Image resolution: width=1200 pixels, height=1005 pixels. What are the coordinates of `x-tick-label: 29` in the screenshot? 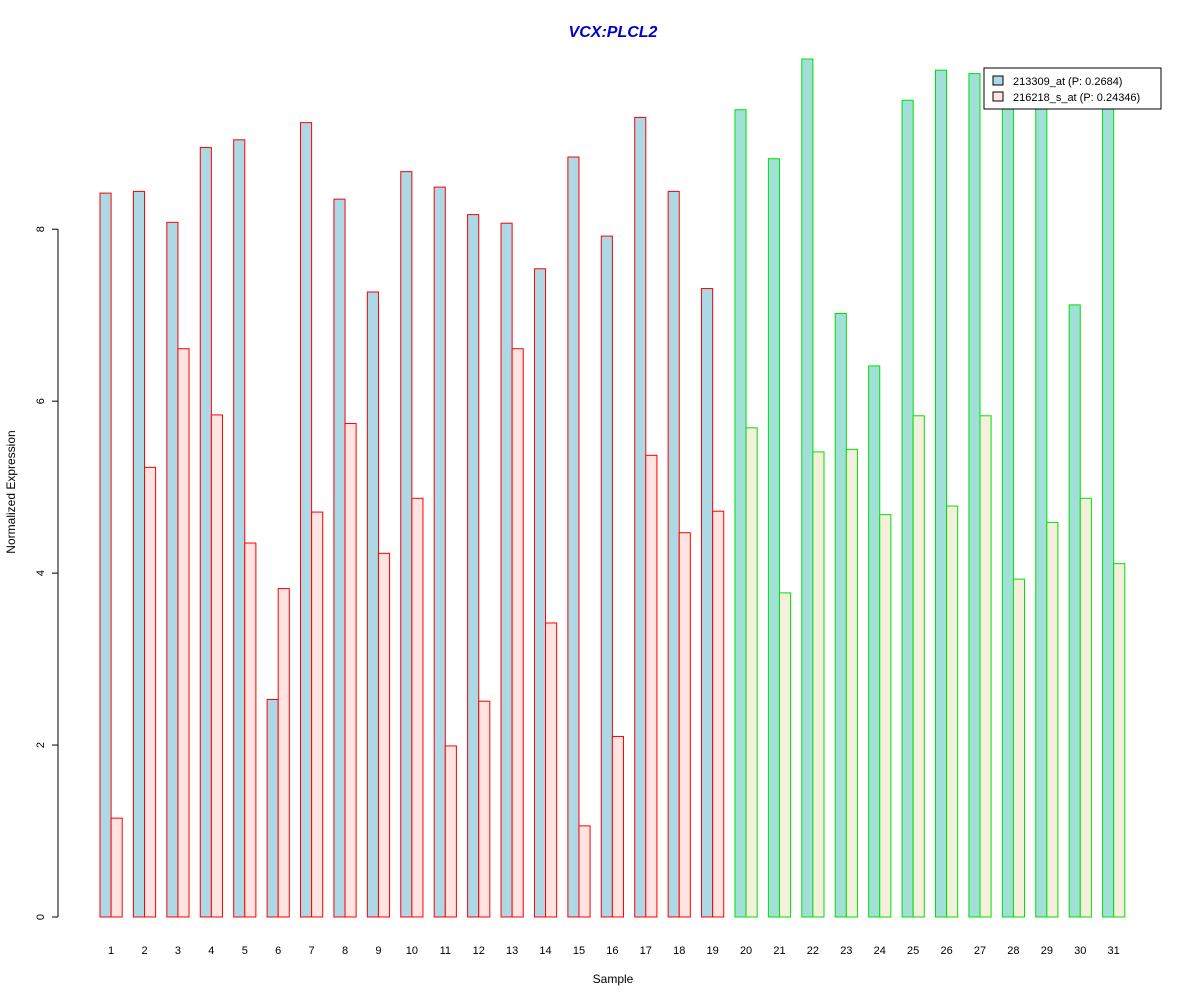 It's located at (1047, 951).